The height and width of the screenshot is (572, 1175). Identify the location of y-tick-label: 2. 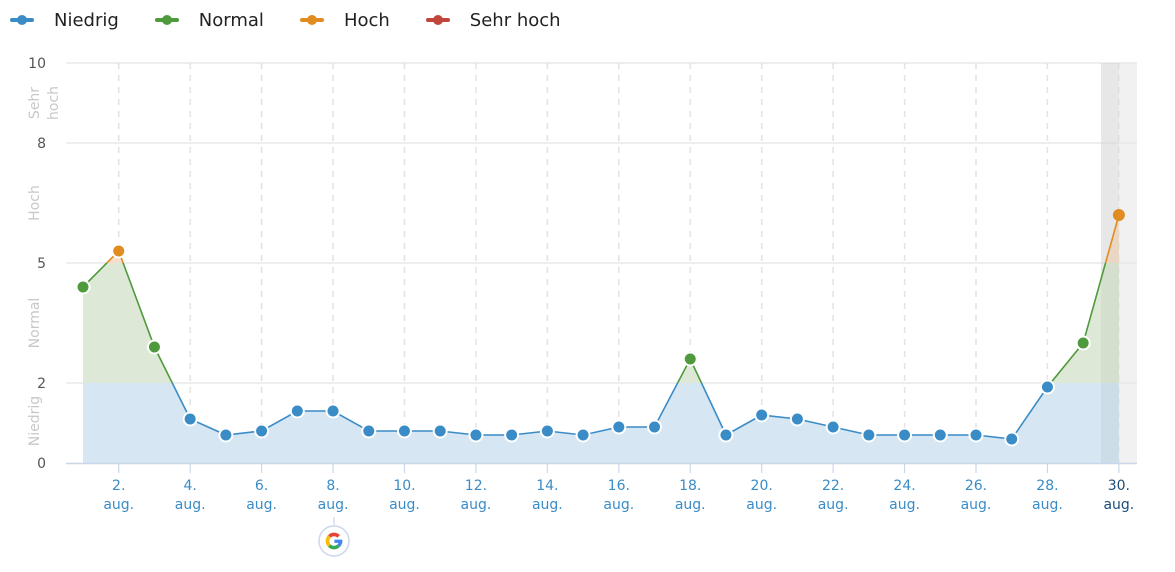
(41, 384).